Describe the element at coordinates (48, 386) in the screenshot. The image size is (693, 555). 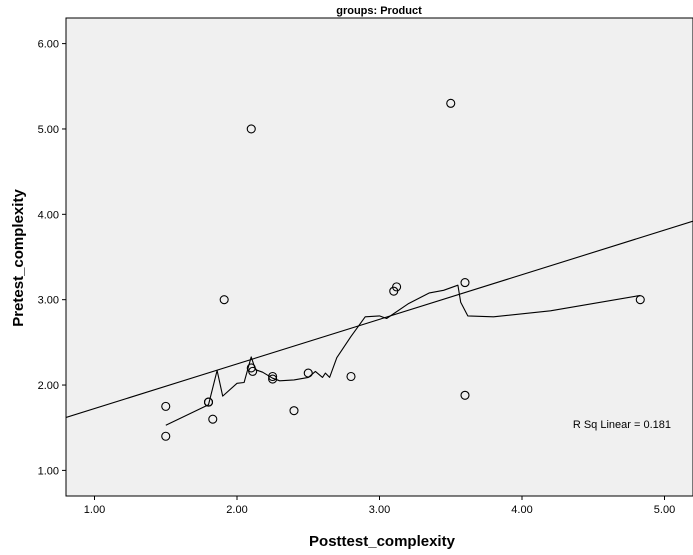
I see `y-tick-label: 2.00` at that location.